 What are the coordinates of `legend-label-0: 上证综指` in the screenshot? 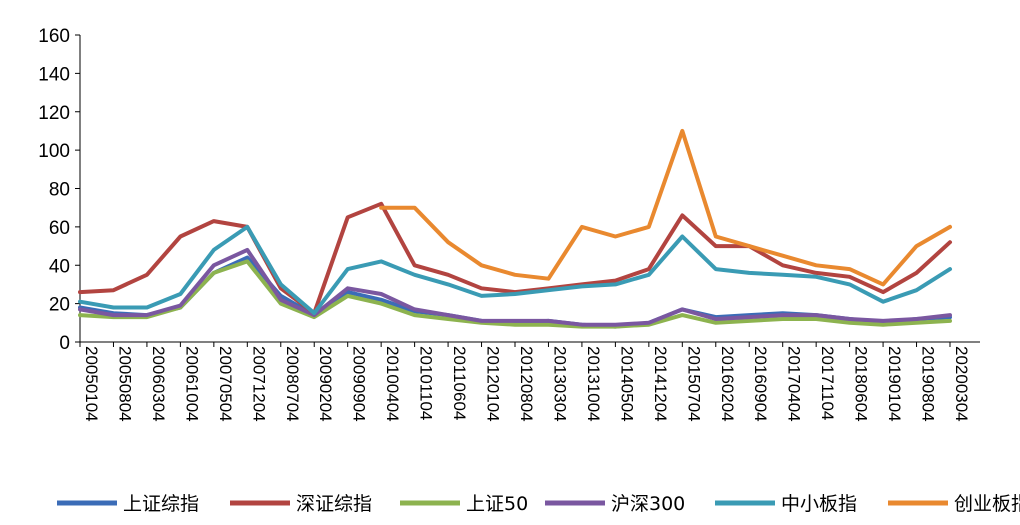 It's located at (161, 504).